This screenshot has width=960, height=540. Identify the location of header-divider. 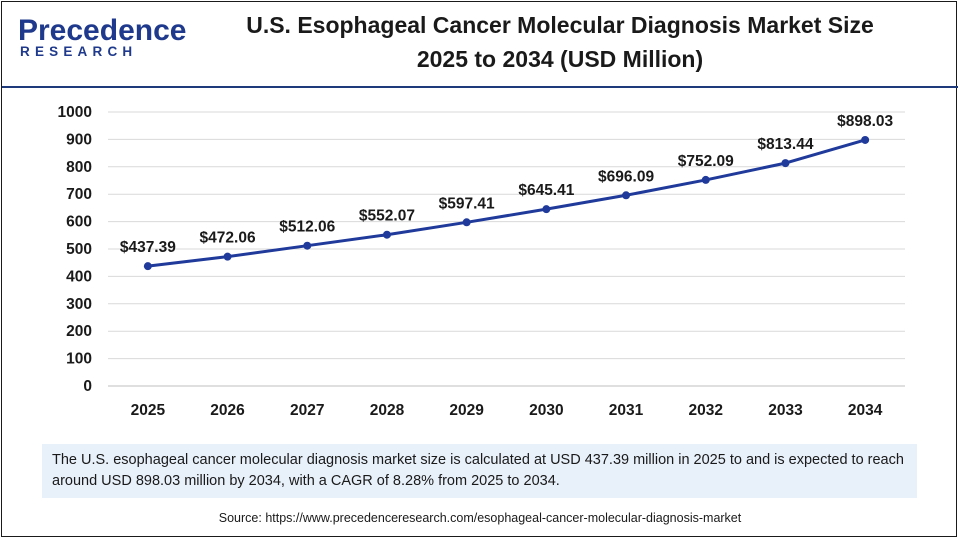
(480, 87).